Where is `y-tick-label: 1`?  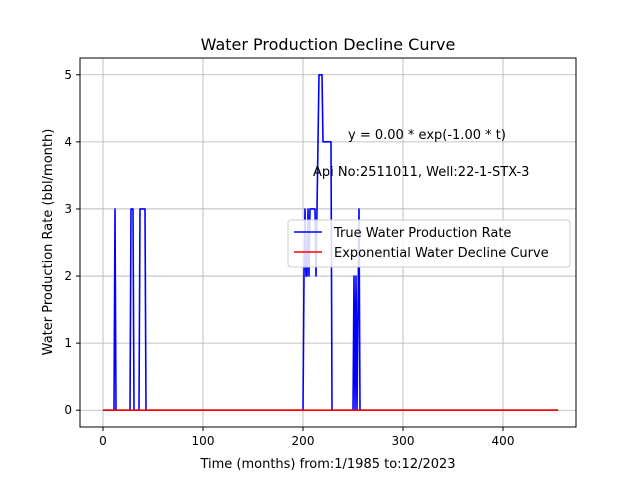
y-tick-label: 1 is located at coordinates (68, 343).